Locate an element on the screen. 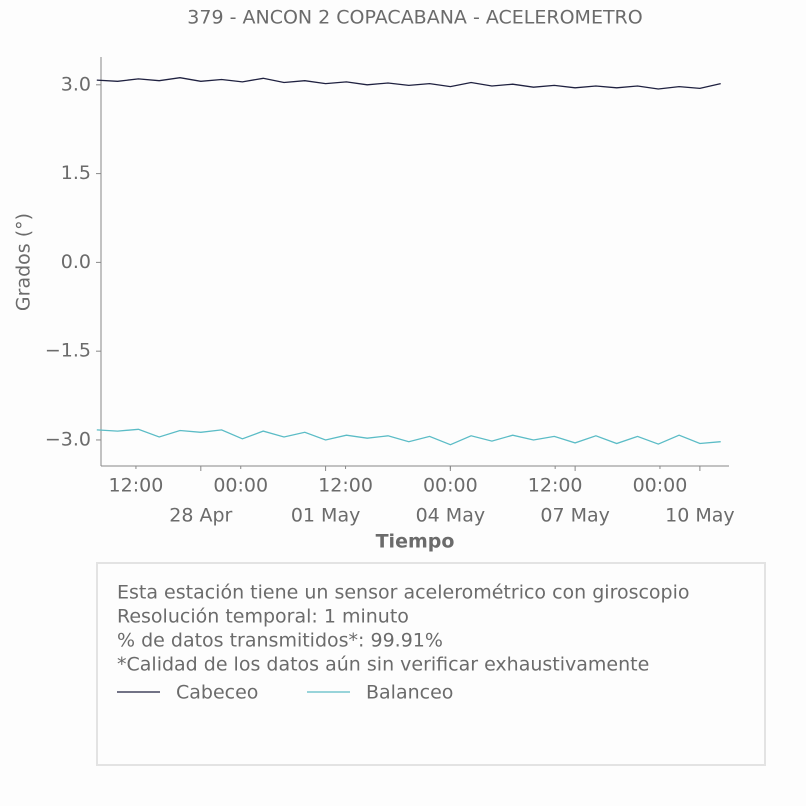 Image resolution: width=806 pixels, height=806 pixels. x-tick-label: 01 May is located at coordinates (326, 516).